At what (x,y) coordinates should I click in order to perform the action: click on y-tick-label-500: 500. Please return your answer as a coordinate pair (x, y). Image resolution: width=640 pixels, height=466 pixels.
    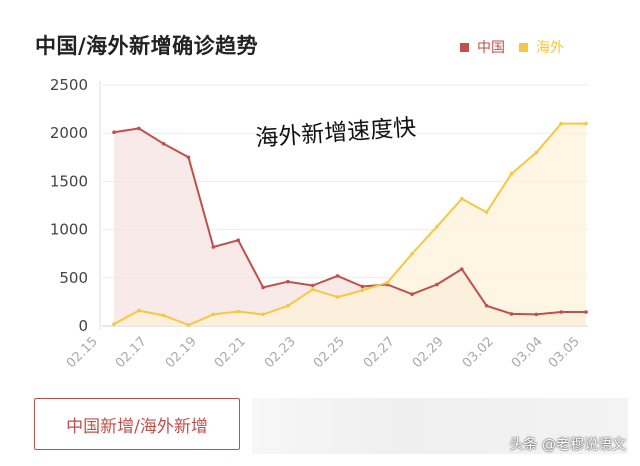
    Looking at the image, I should click on (73, 278).